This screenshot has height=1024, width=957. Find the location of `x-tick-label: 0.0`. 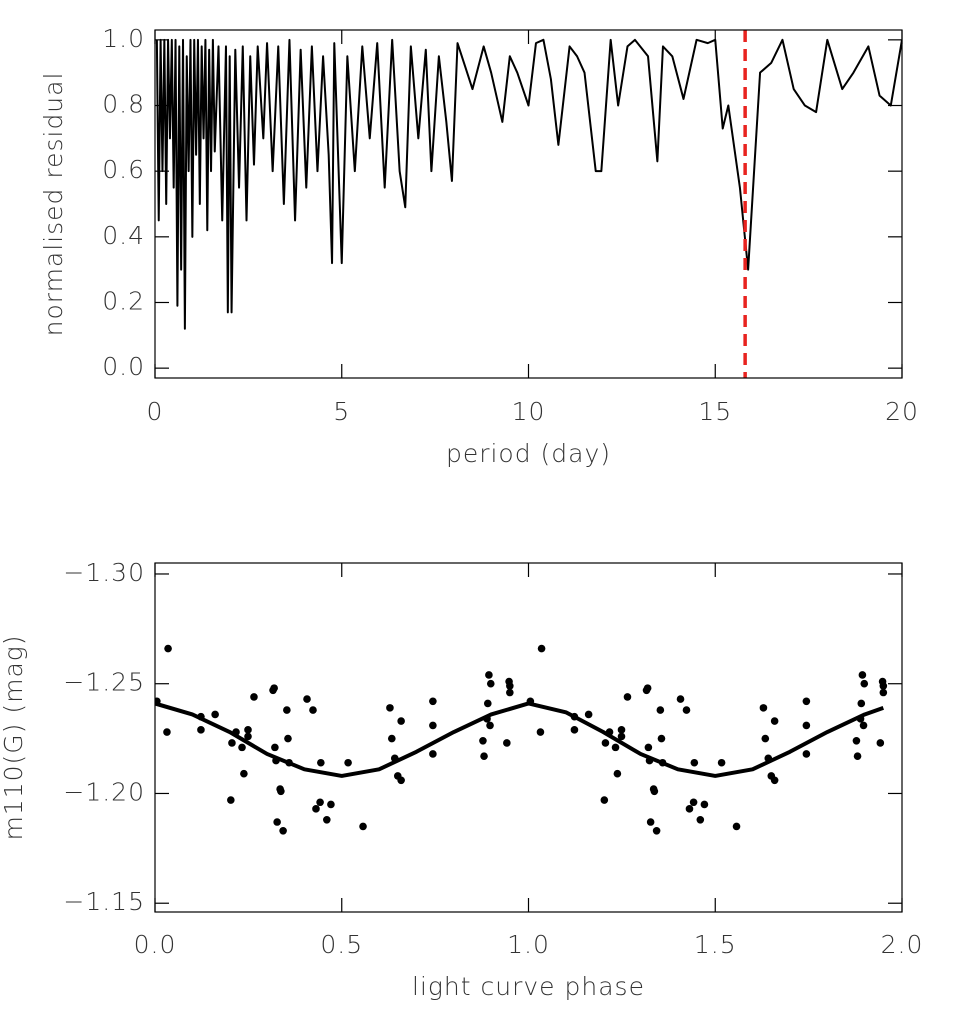

x-tick-label: 0.0 is located at coordinates (155, 944).